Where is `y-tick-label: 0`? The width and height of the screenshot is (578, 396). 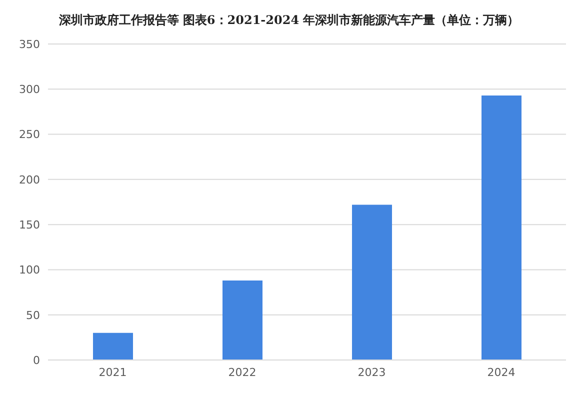
y-tick-label: 0 is located at coordinates (36, 360).